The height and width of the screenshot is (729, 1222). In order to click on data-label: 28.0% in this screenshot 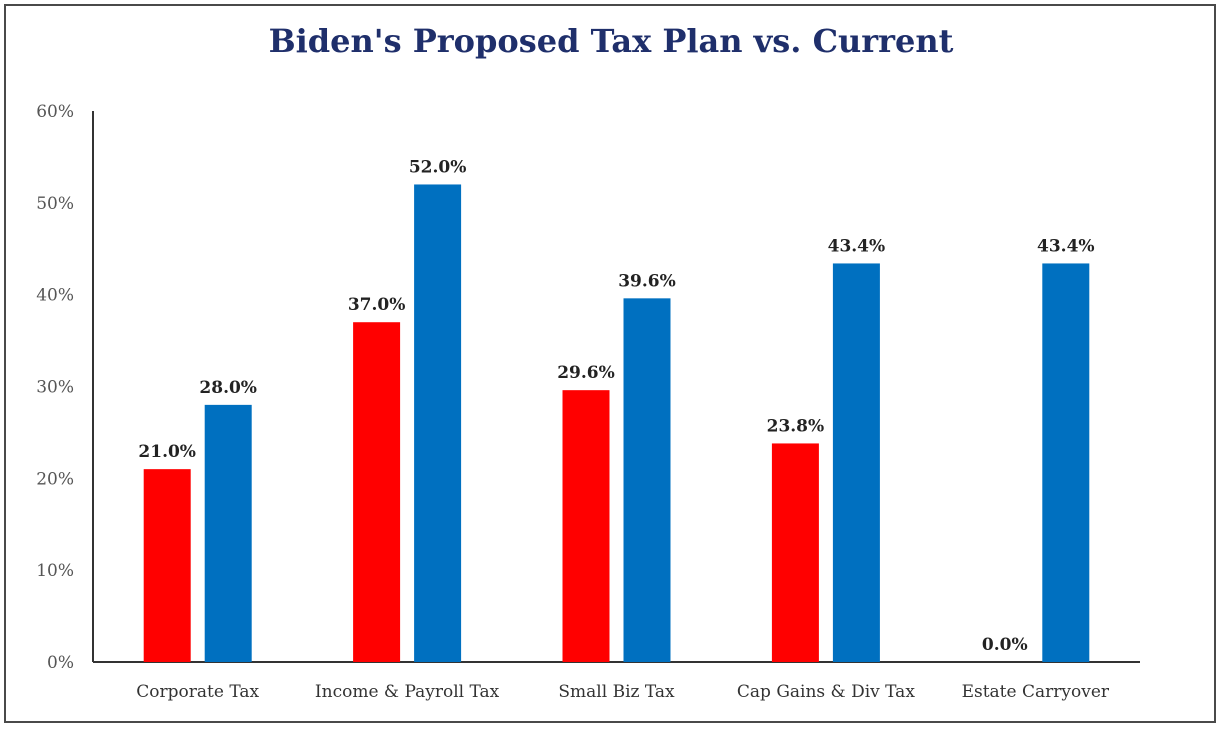, I will do `click(228, 388)`.